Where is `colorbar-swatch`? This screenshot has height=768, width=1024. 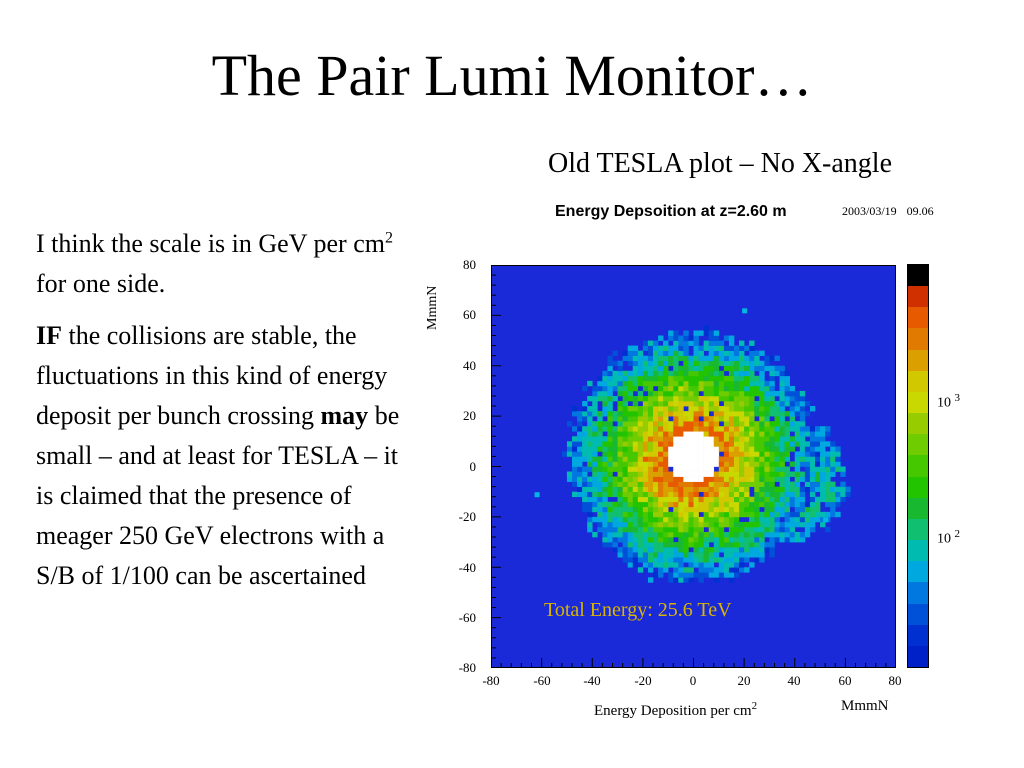 colorbar-swatch is located at coordinates (918, 656).